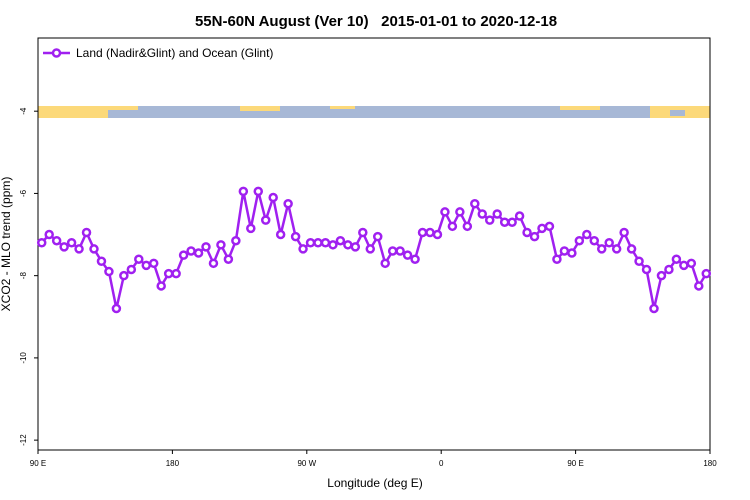  What do you see at coordinates (6, 244) in the screenshot?
I see `y-axis-label: XCO2 - MLO trend (ppm)` at bounding box center [6, 244].